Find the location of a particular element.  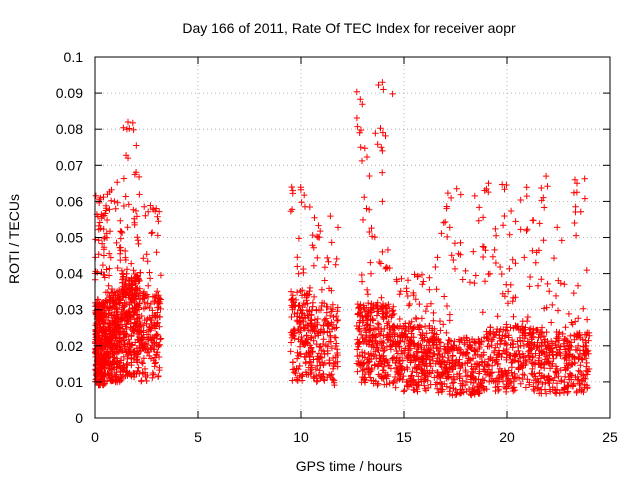

x-tick-label: 20 is located at coordinates (507, 437).